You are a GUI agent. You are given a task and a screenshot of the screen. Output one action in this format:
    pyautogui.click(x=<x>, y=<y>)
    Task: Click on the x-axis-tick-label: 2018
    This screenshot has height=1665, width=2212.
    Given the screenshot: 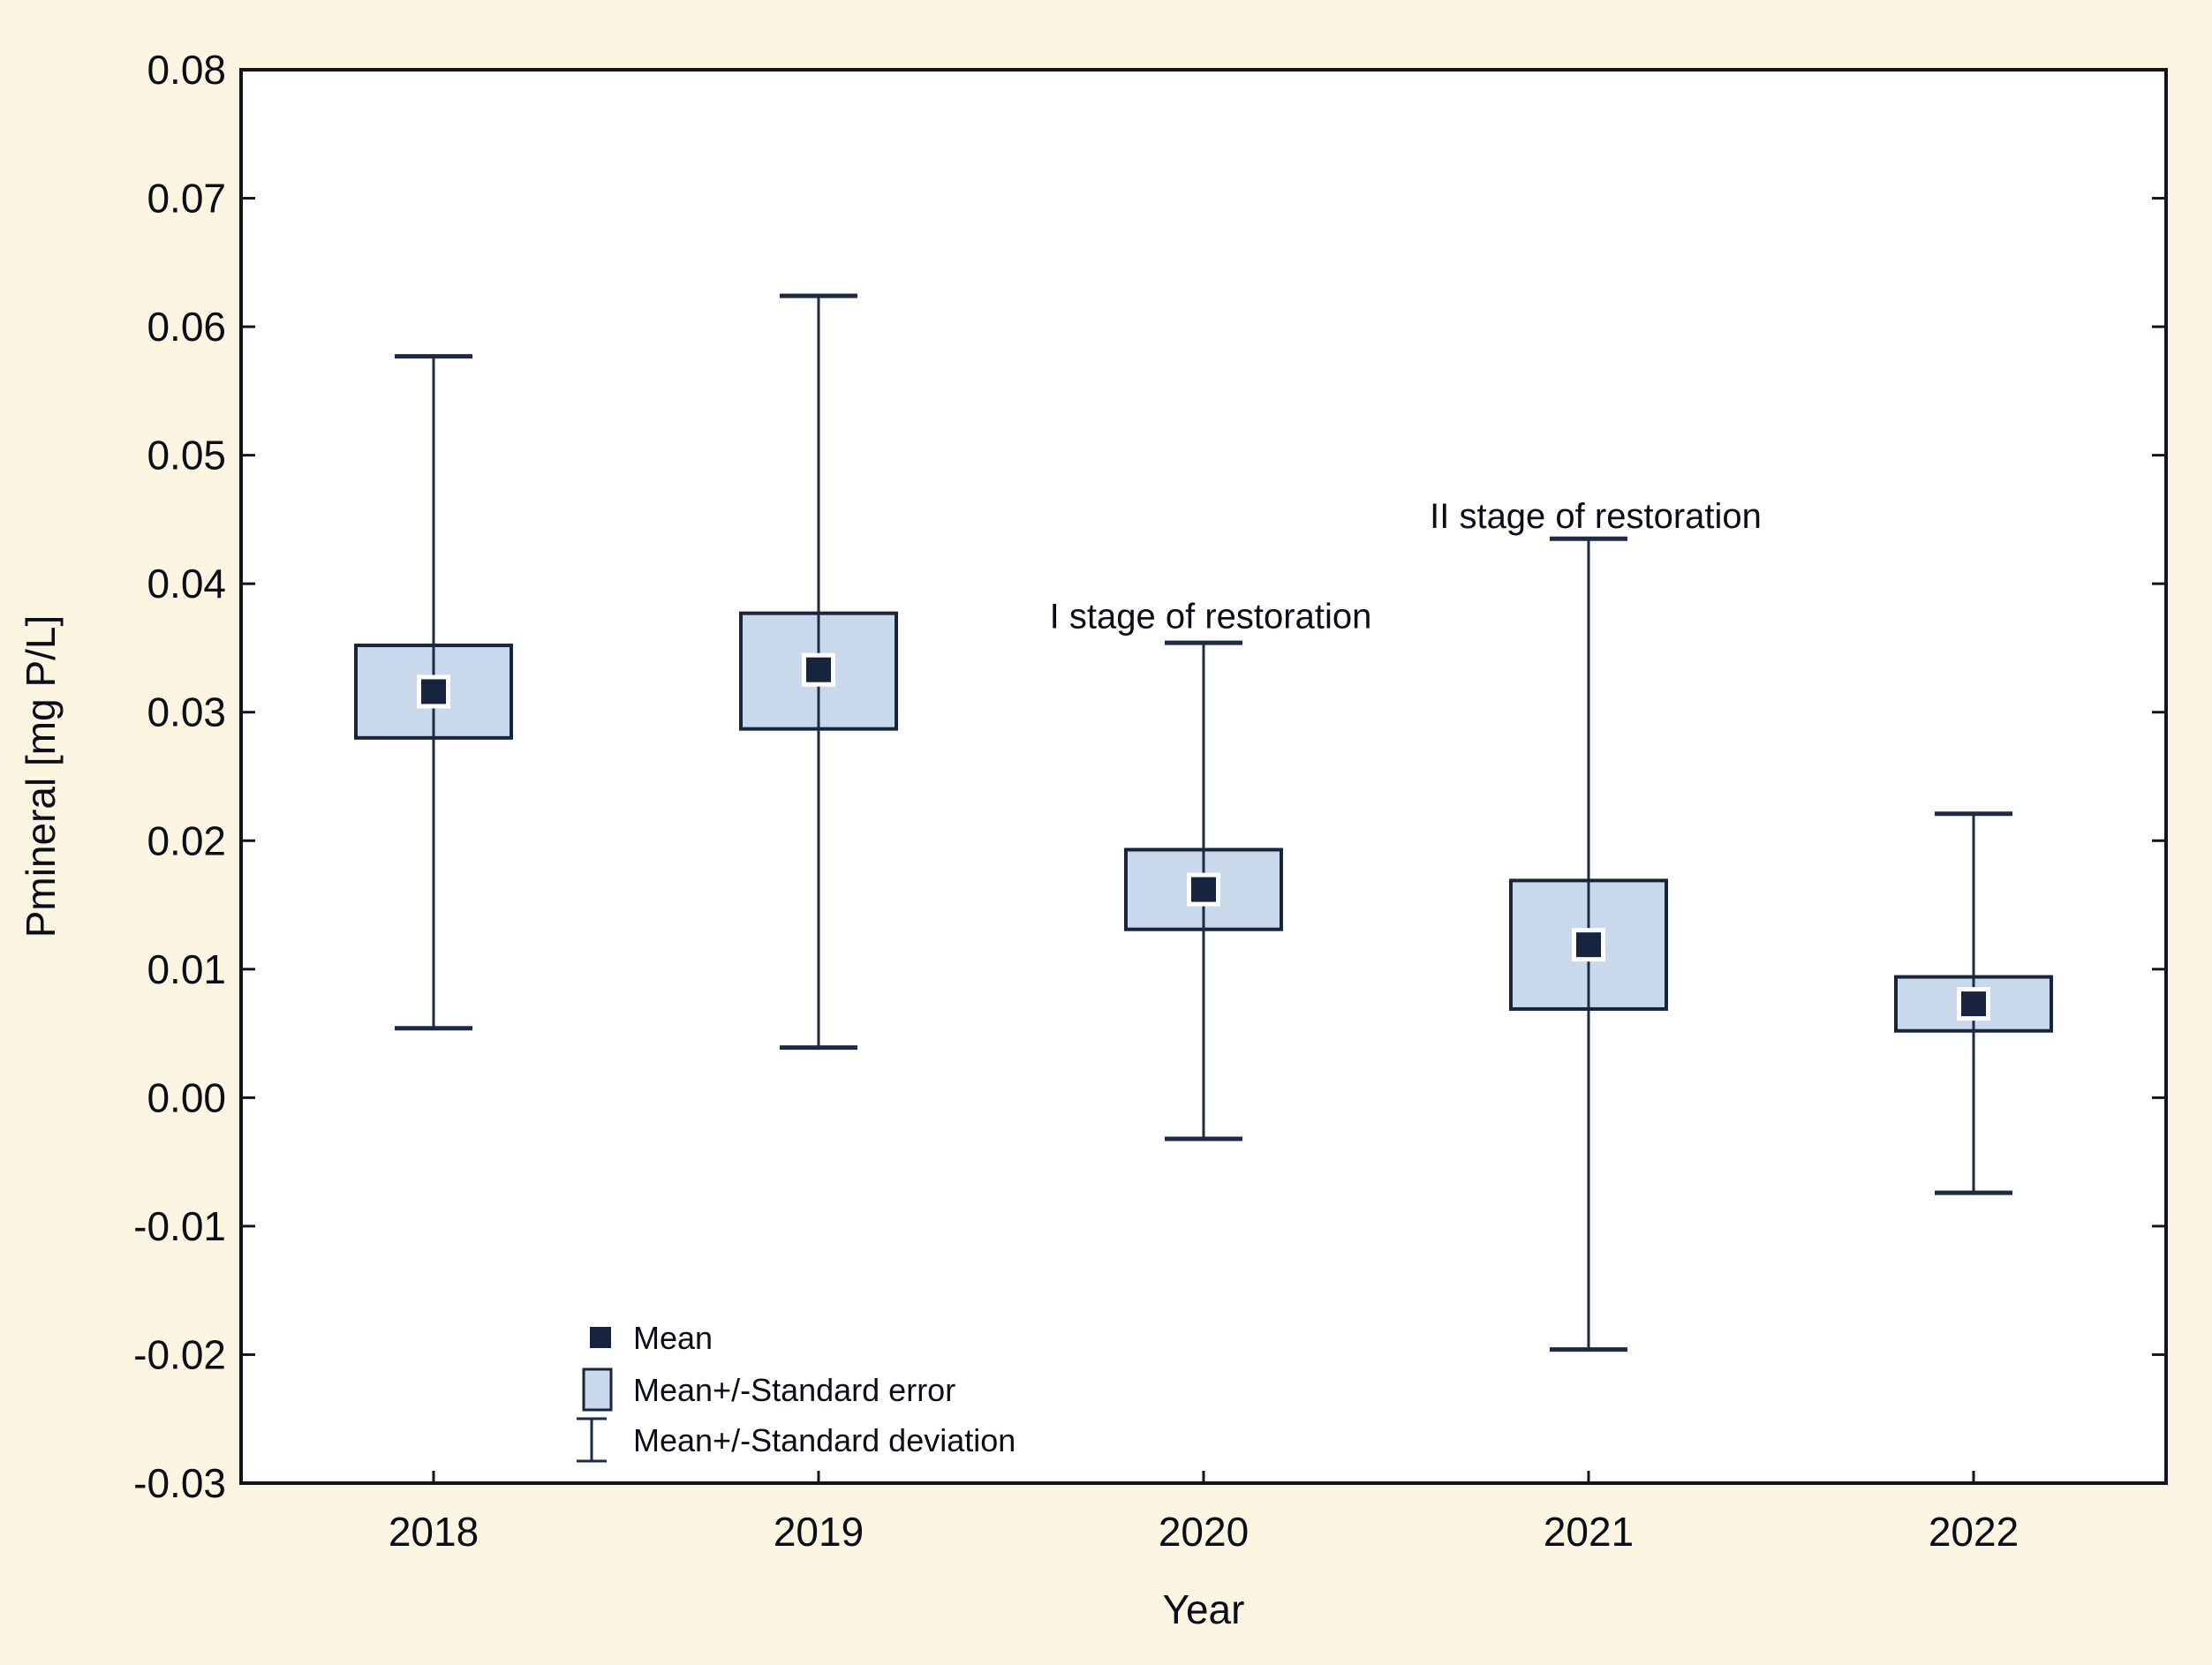 What is the action you would take?
    pyautogui.click(x=434, y=1532)
    